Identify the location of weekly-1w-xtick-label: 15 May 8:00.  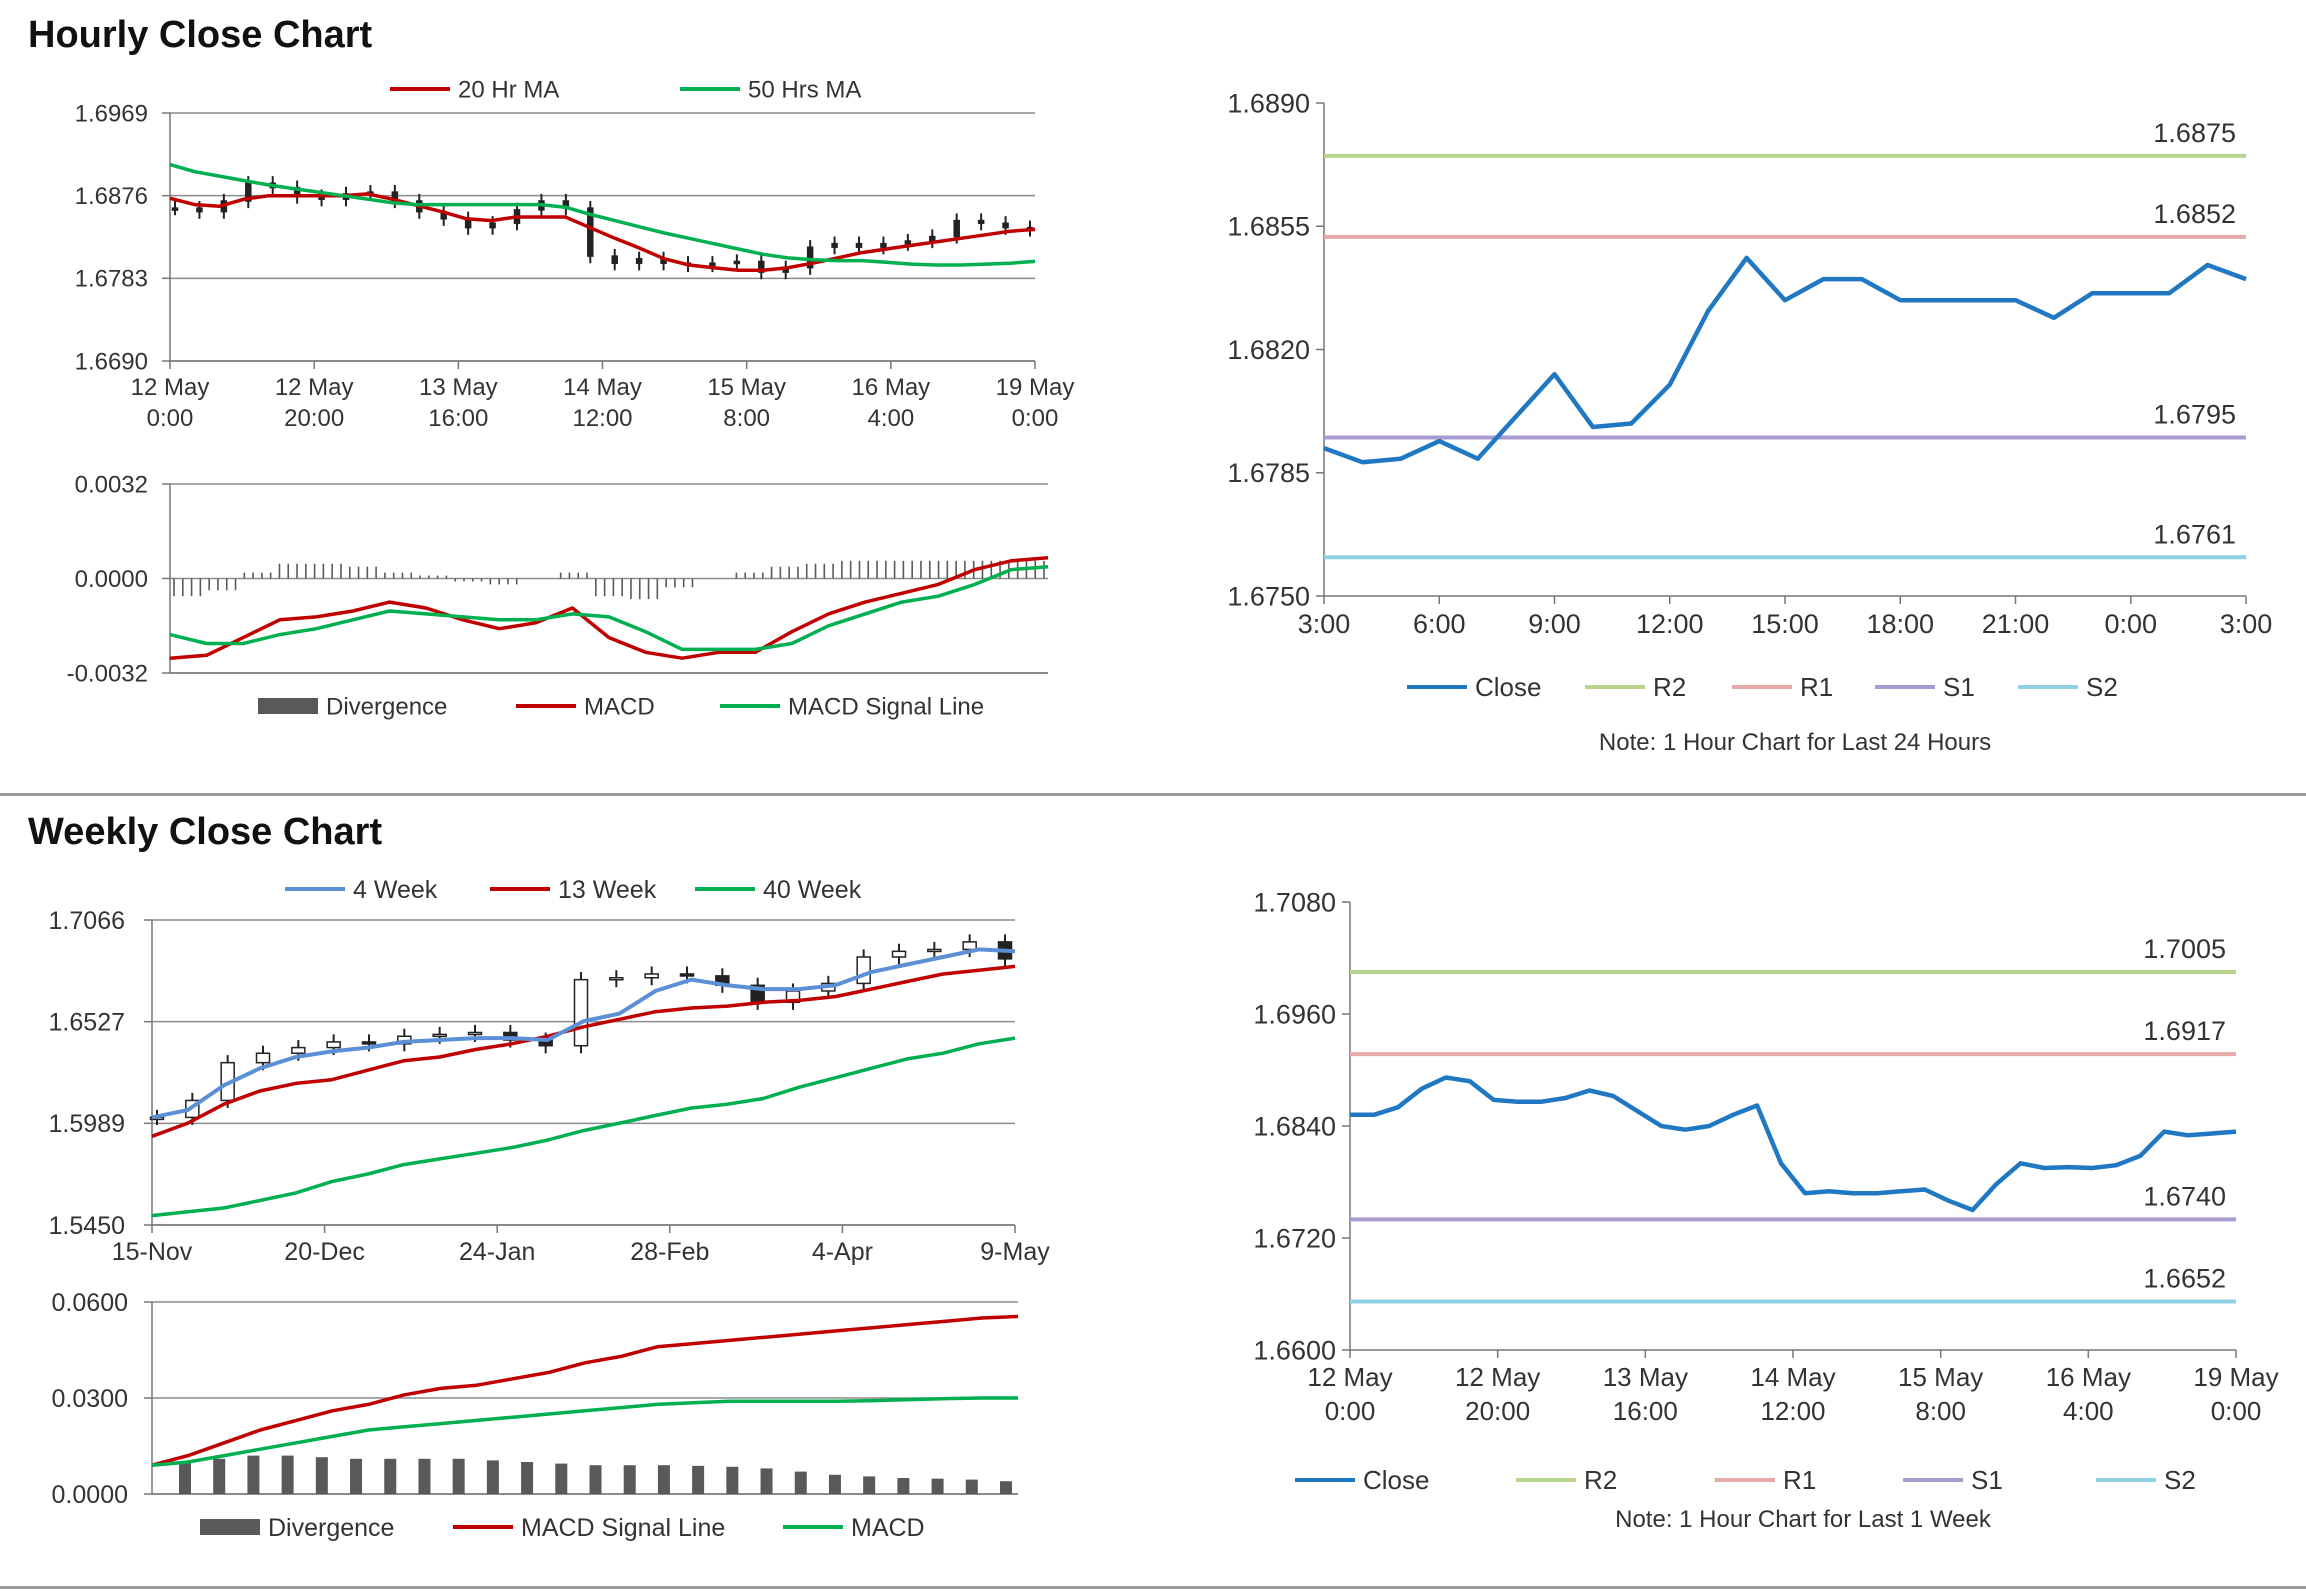
(1940, 1394).